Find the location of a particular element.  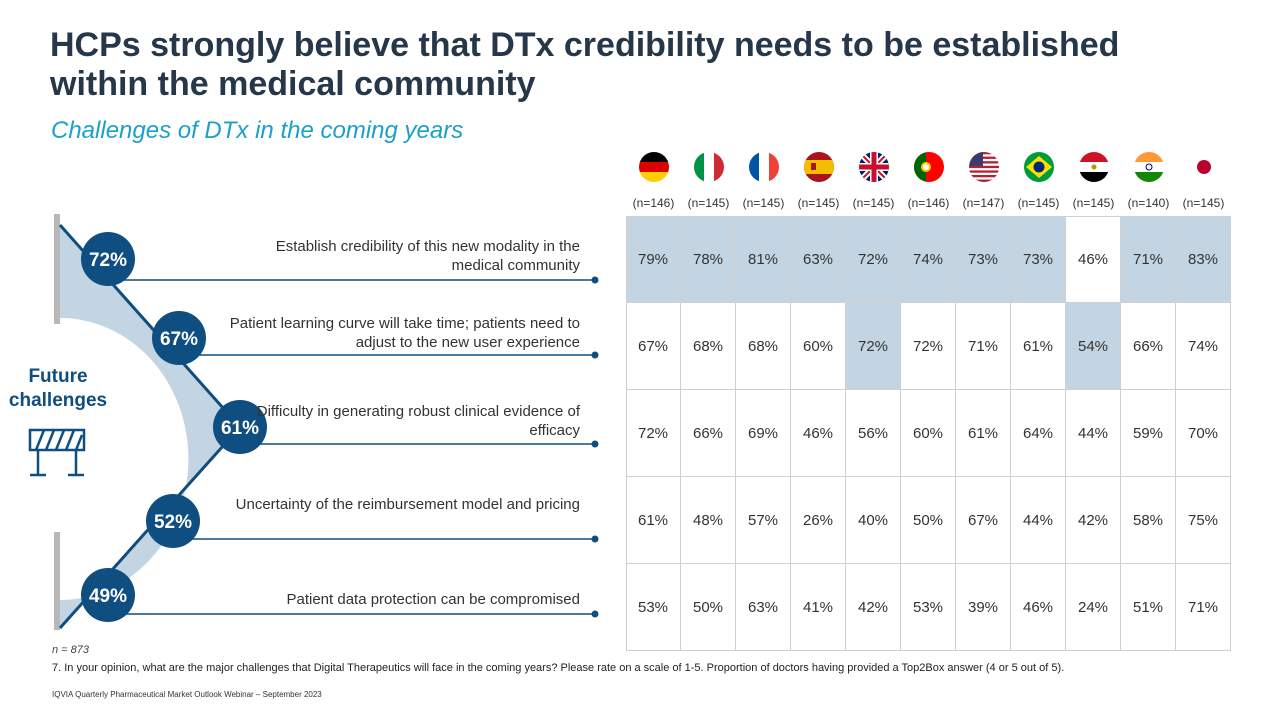

spain-flag is located at coordinates (818, 167).